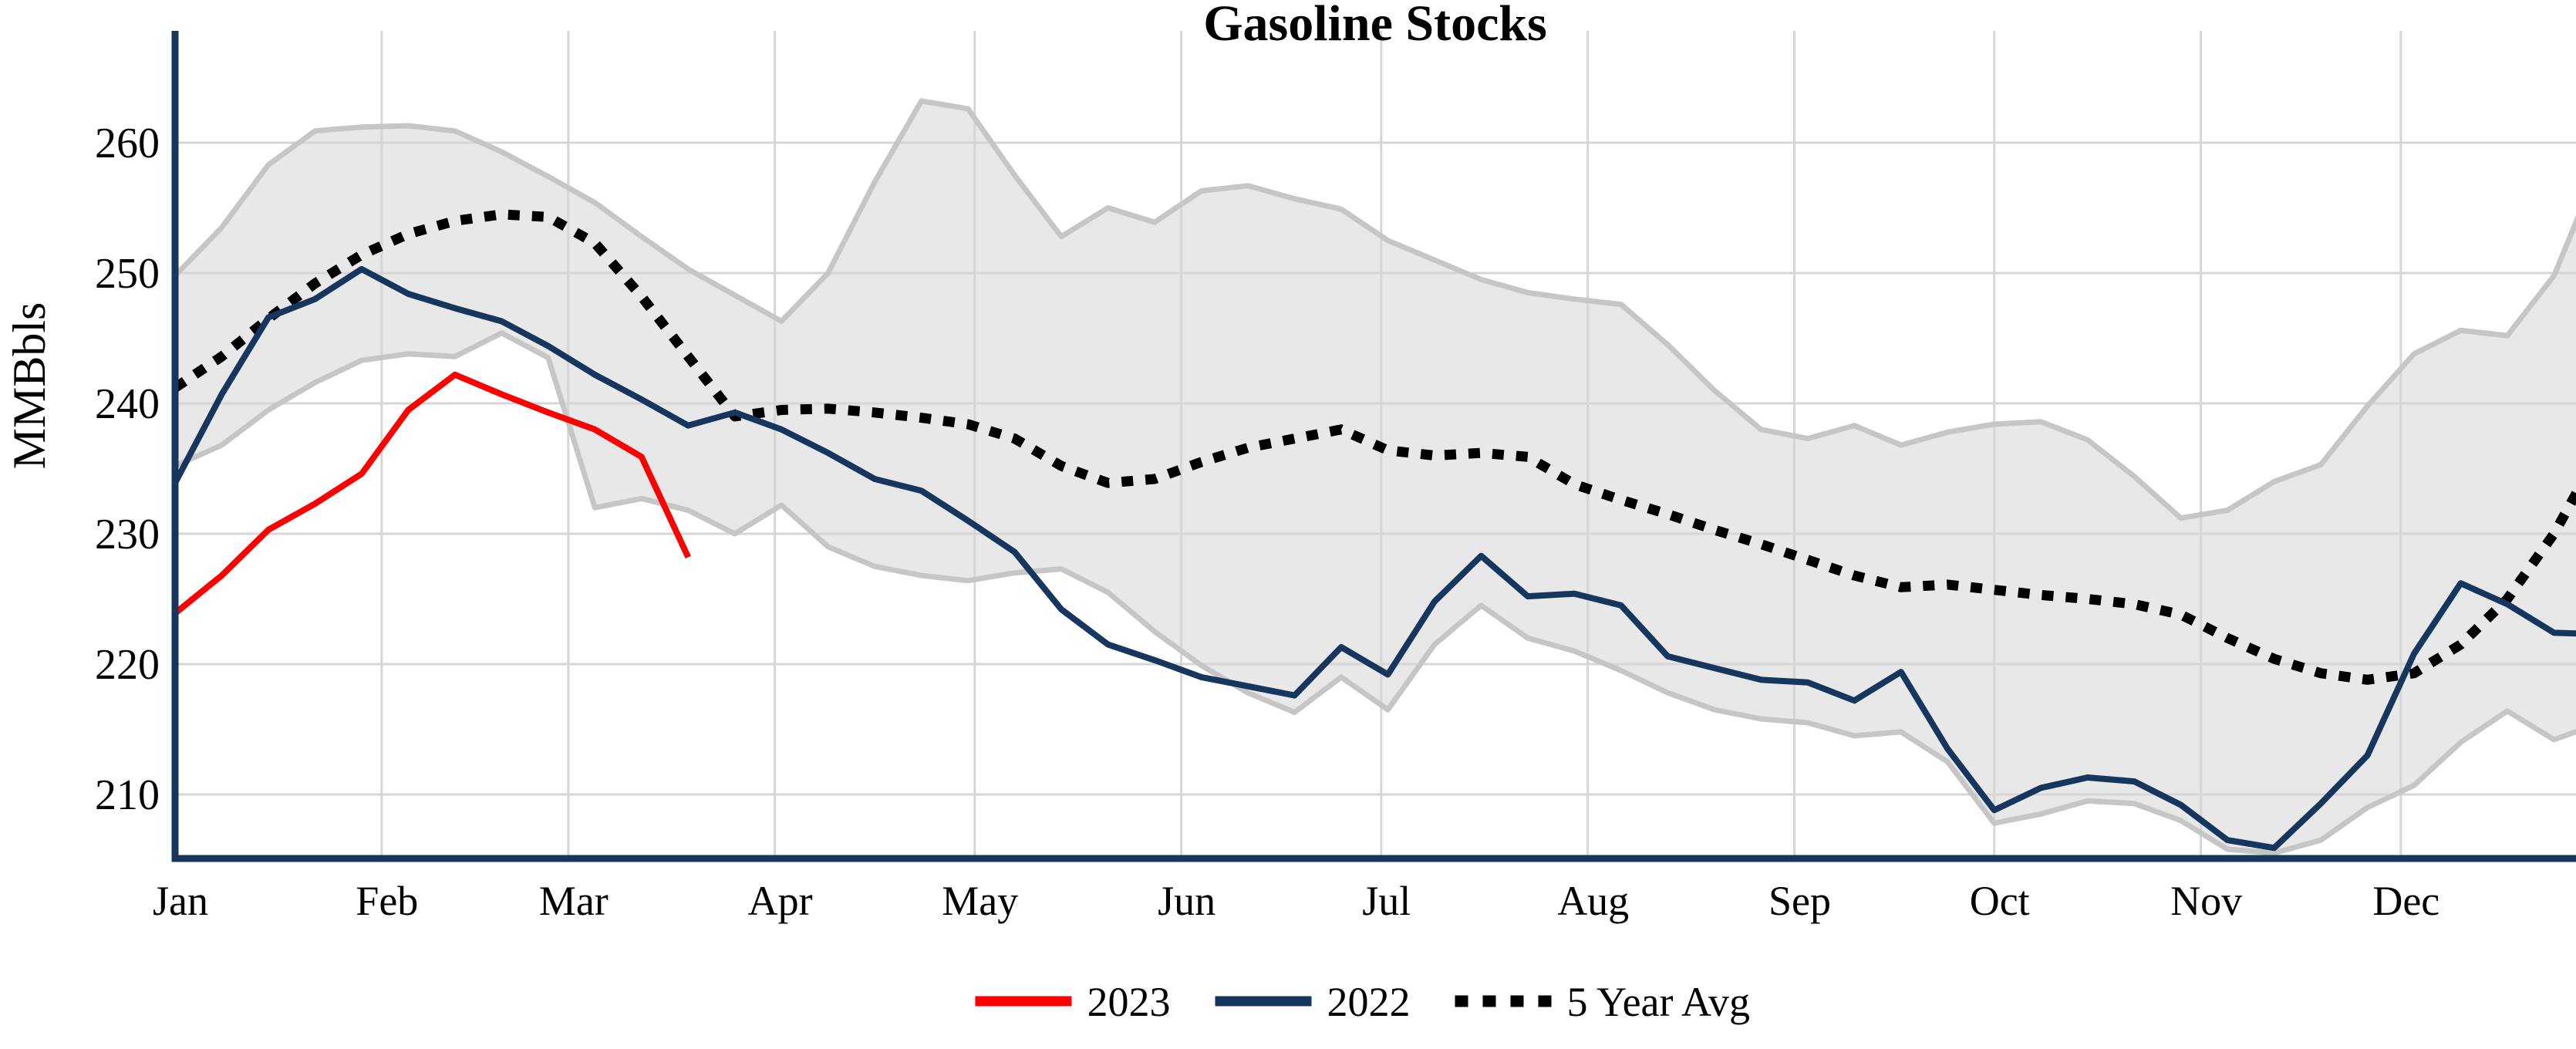 Image resolution: width=2576 pixels, height=1049 pixels. What do you see at coordinates (1386, 901) in the screenshot?
I see `x-tick-label-jul: Jul` at bounding box center [1386, 901].